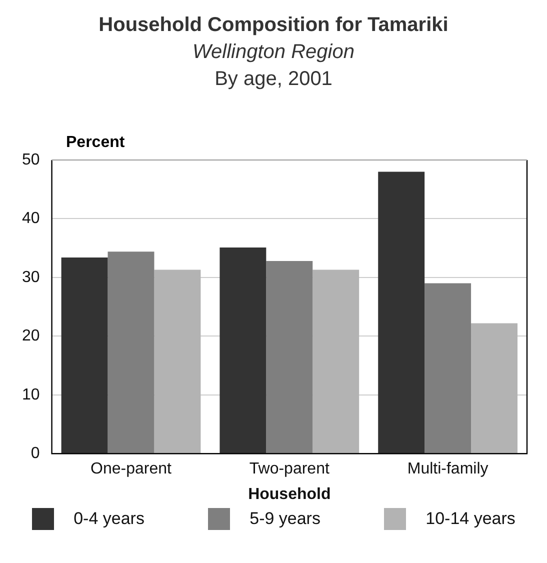  I want to click on x-tick-label: Two-parent, so click(289, 469).